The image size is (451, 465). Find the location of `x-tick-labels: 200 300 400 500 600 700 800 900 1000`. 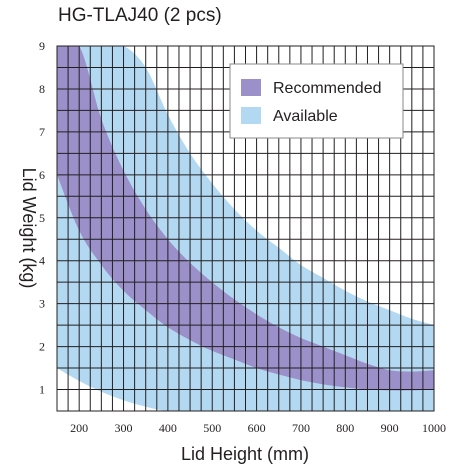

x-tick-labels: 200 300 400 500 600 700 800 900 1000 is located at coordinates (258, 428).